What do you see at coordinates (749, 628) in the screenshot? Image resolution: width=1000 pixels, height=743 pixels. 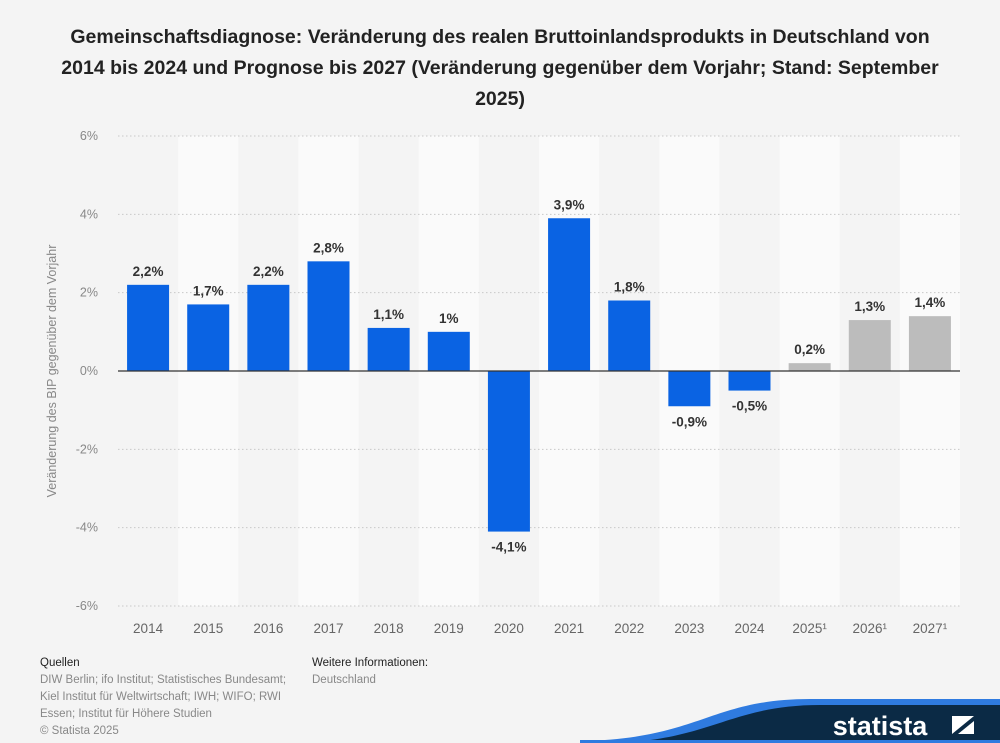 I see `x-tick-label: 2024` at bounding box center [749, 628].